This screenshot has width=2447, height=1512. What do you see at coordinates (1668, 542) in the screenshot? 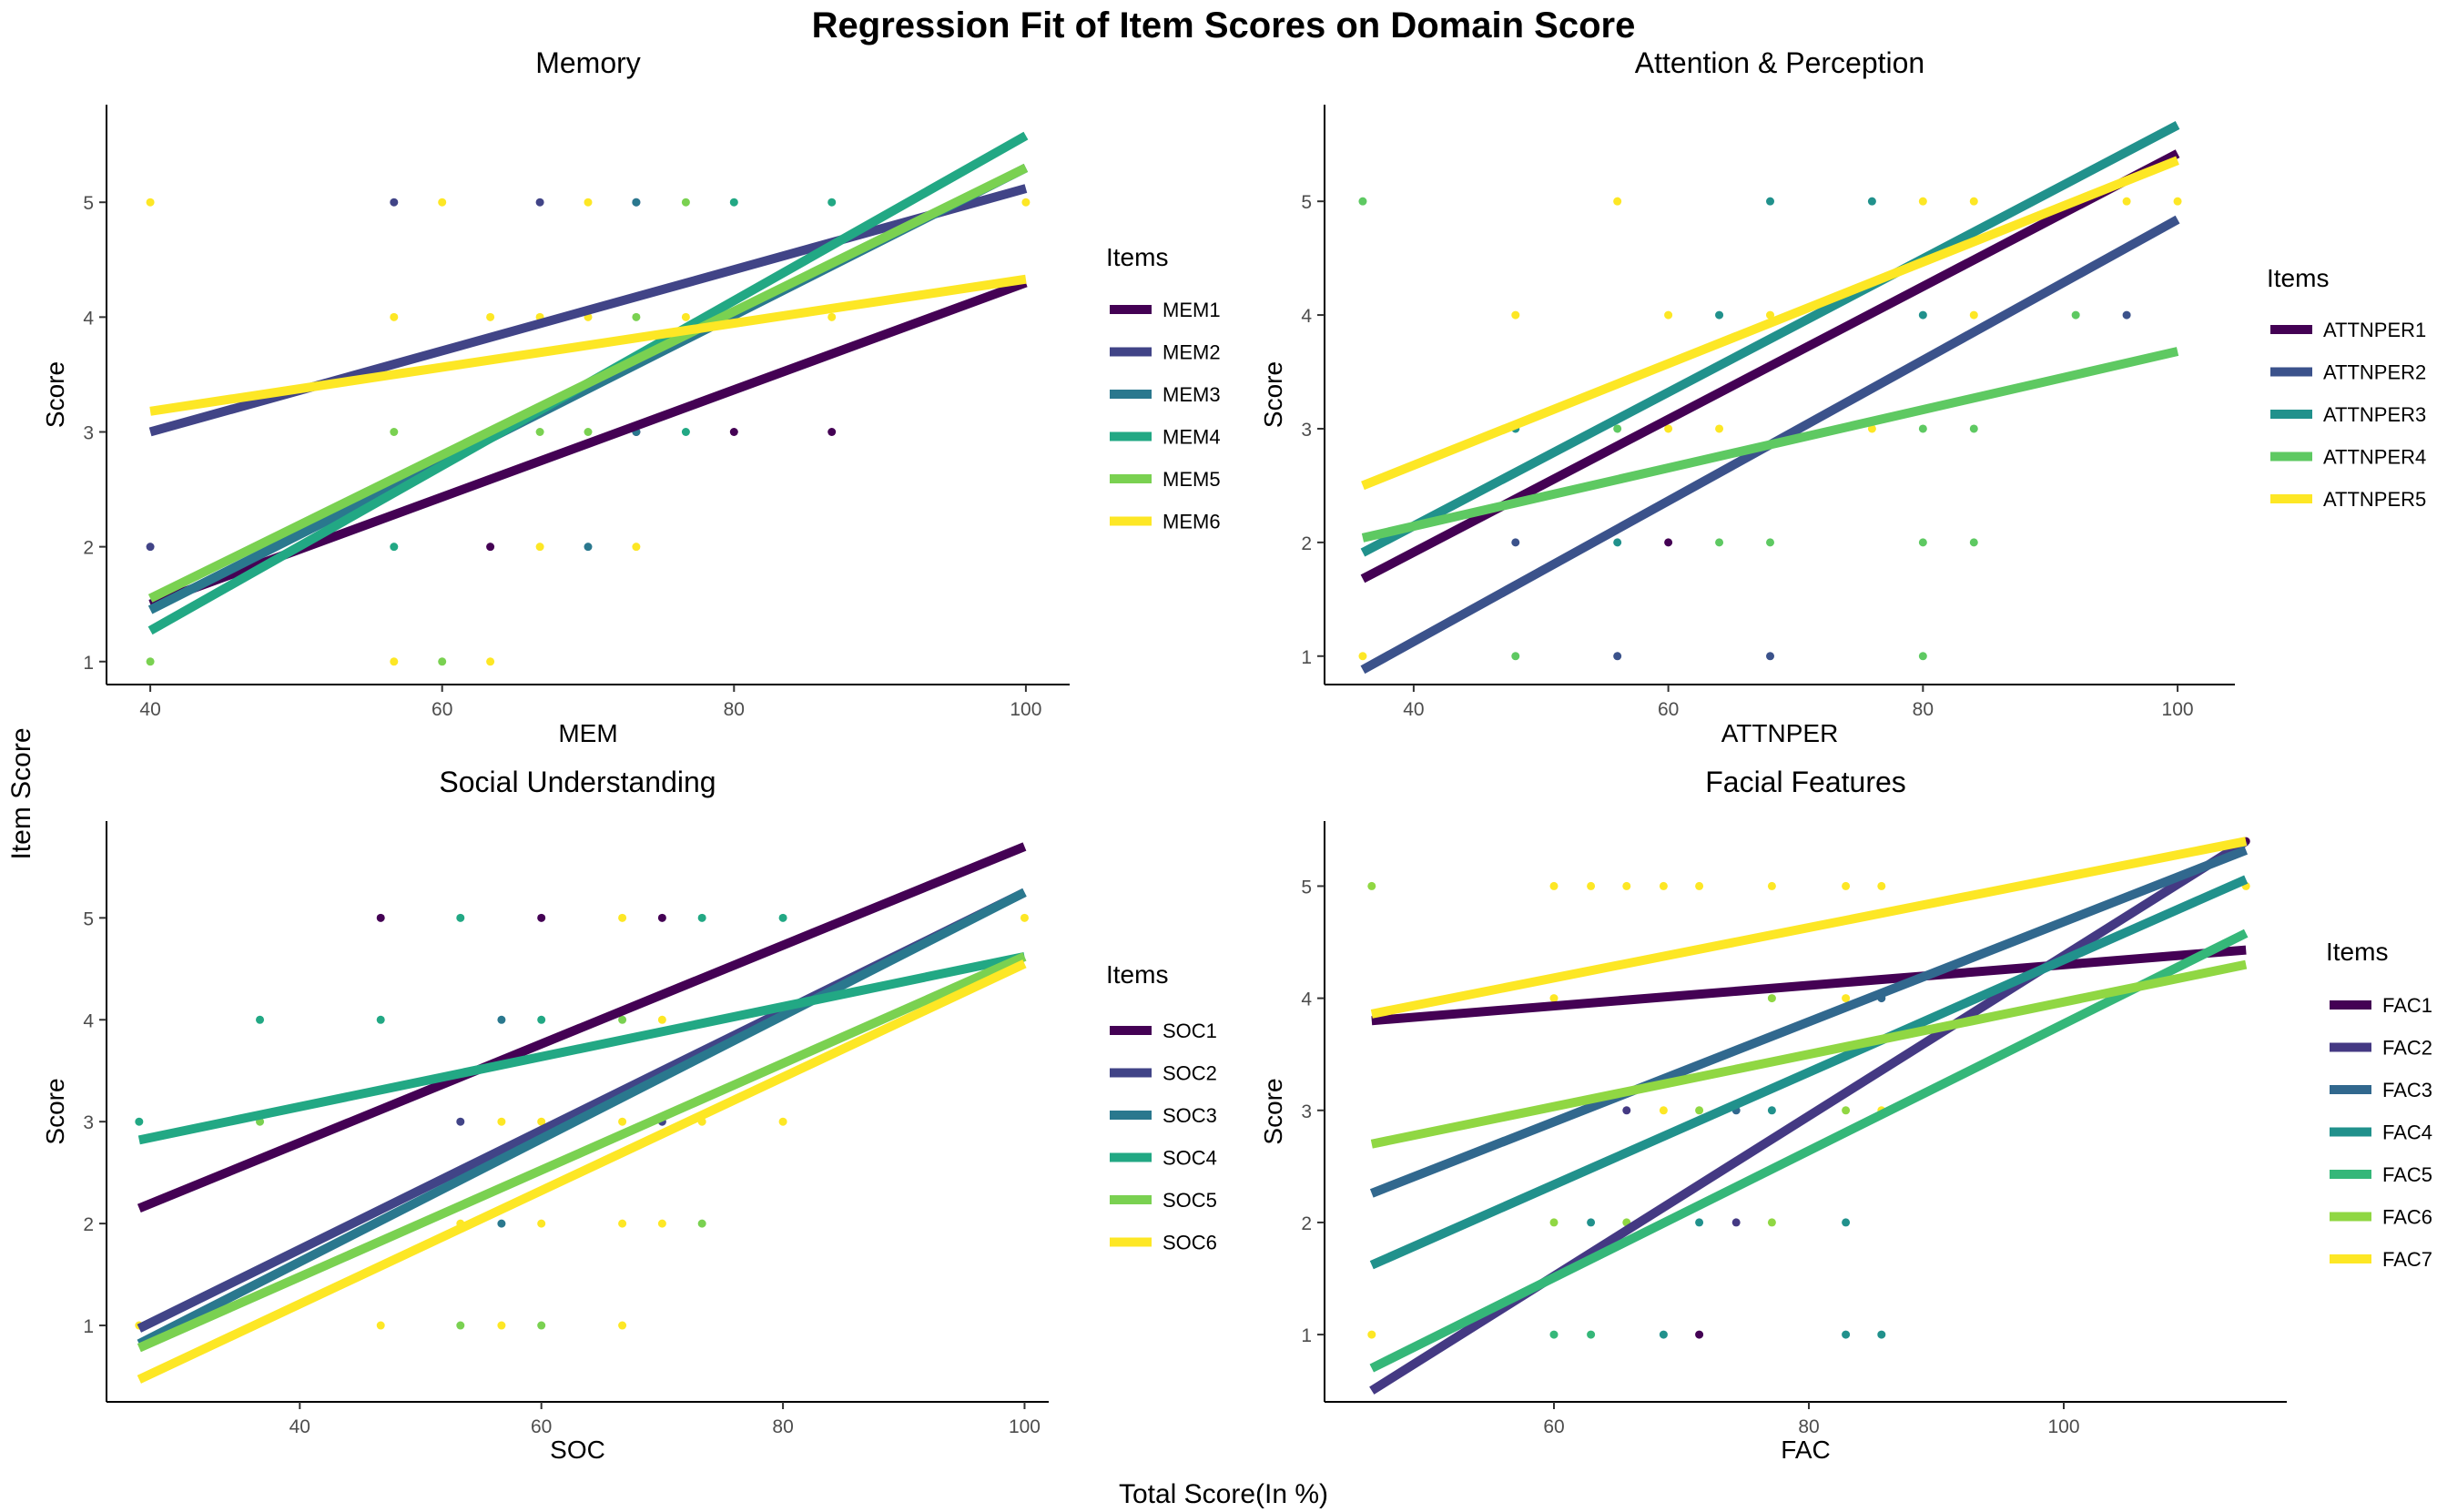
I see `data-point-attnper1` at bounding box center [1668, 542].